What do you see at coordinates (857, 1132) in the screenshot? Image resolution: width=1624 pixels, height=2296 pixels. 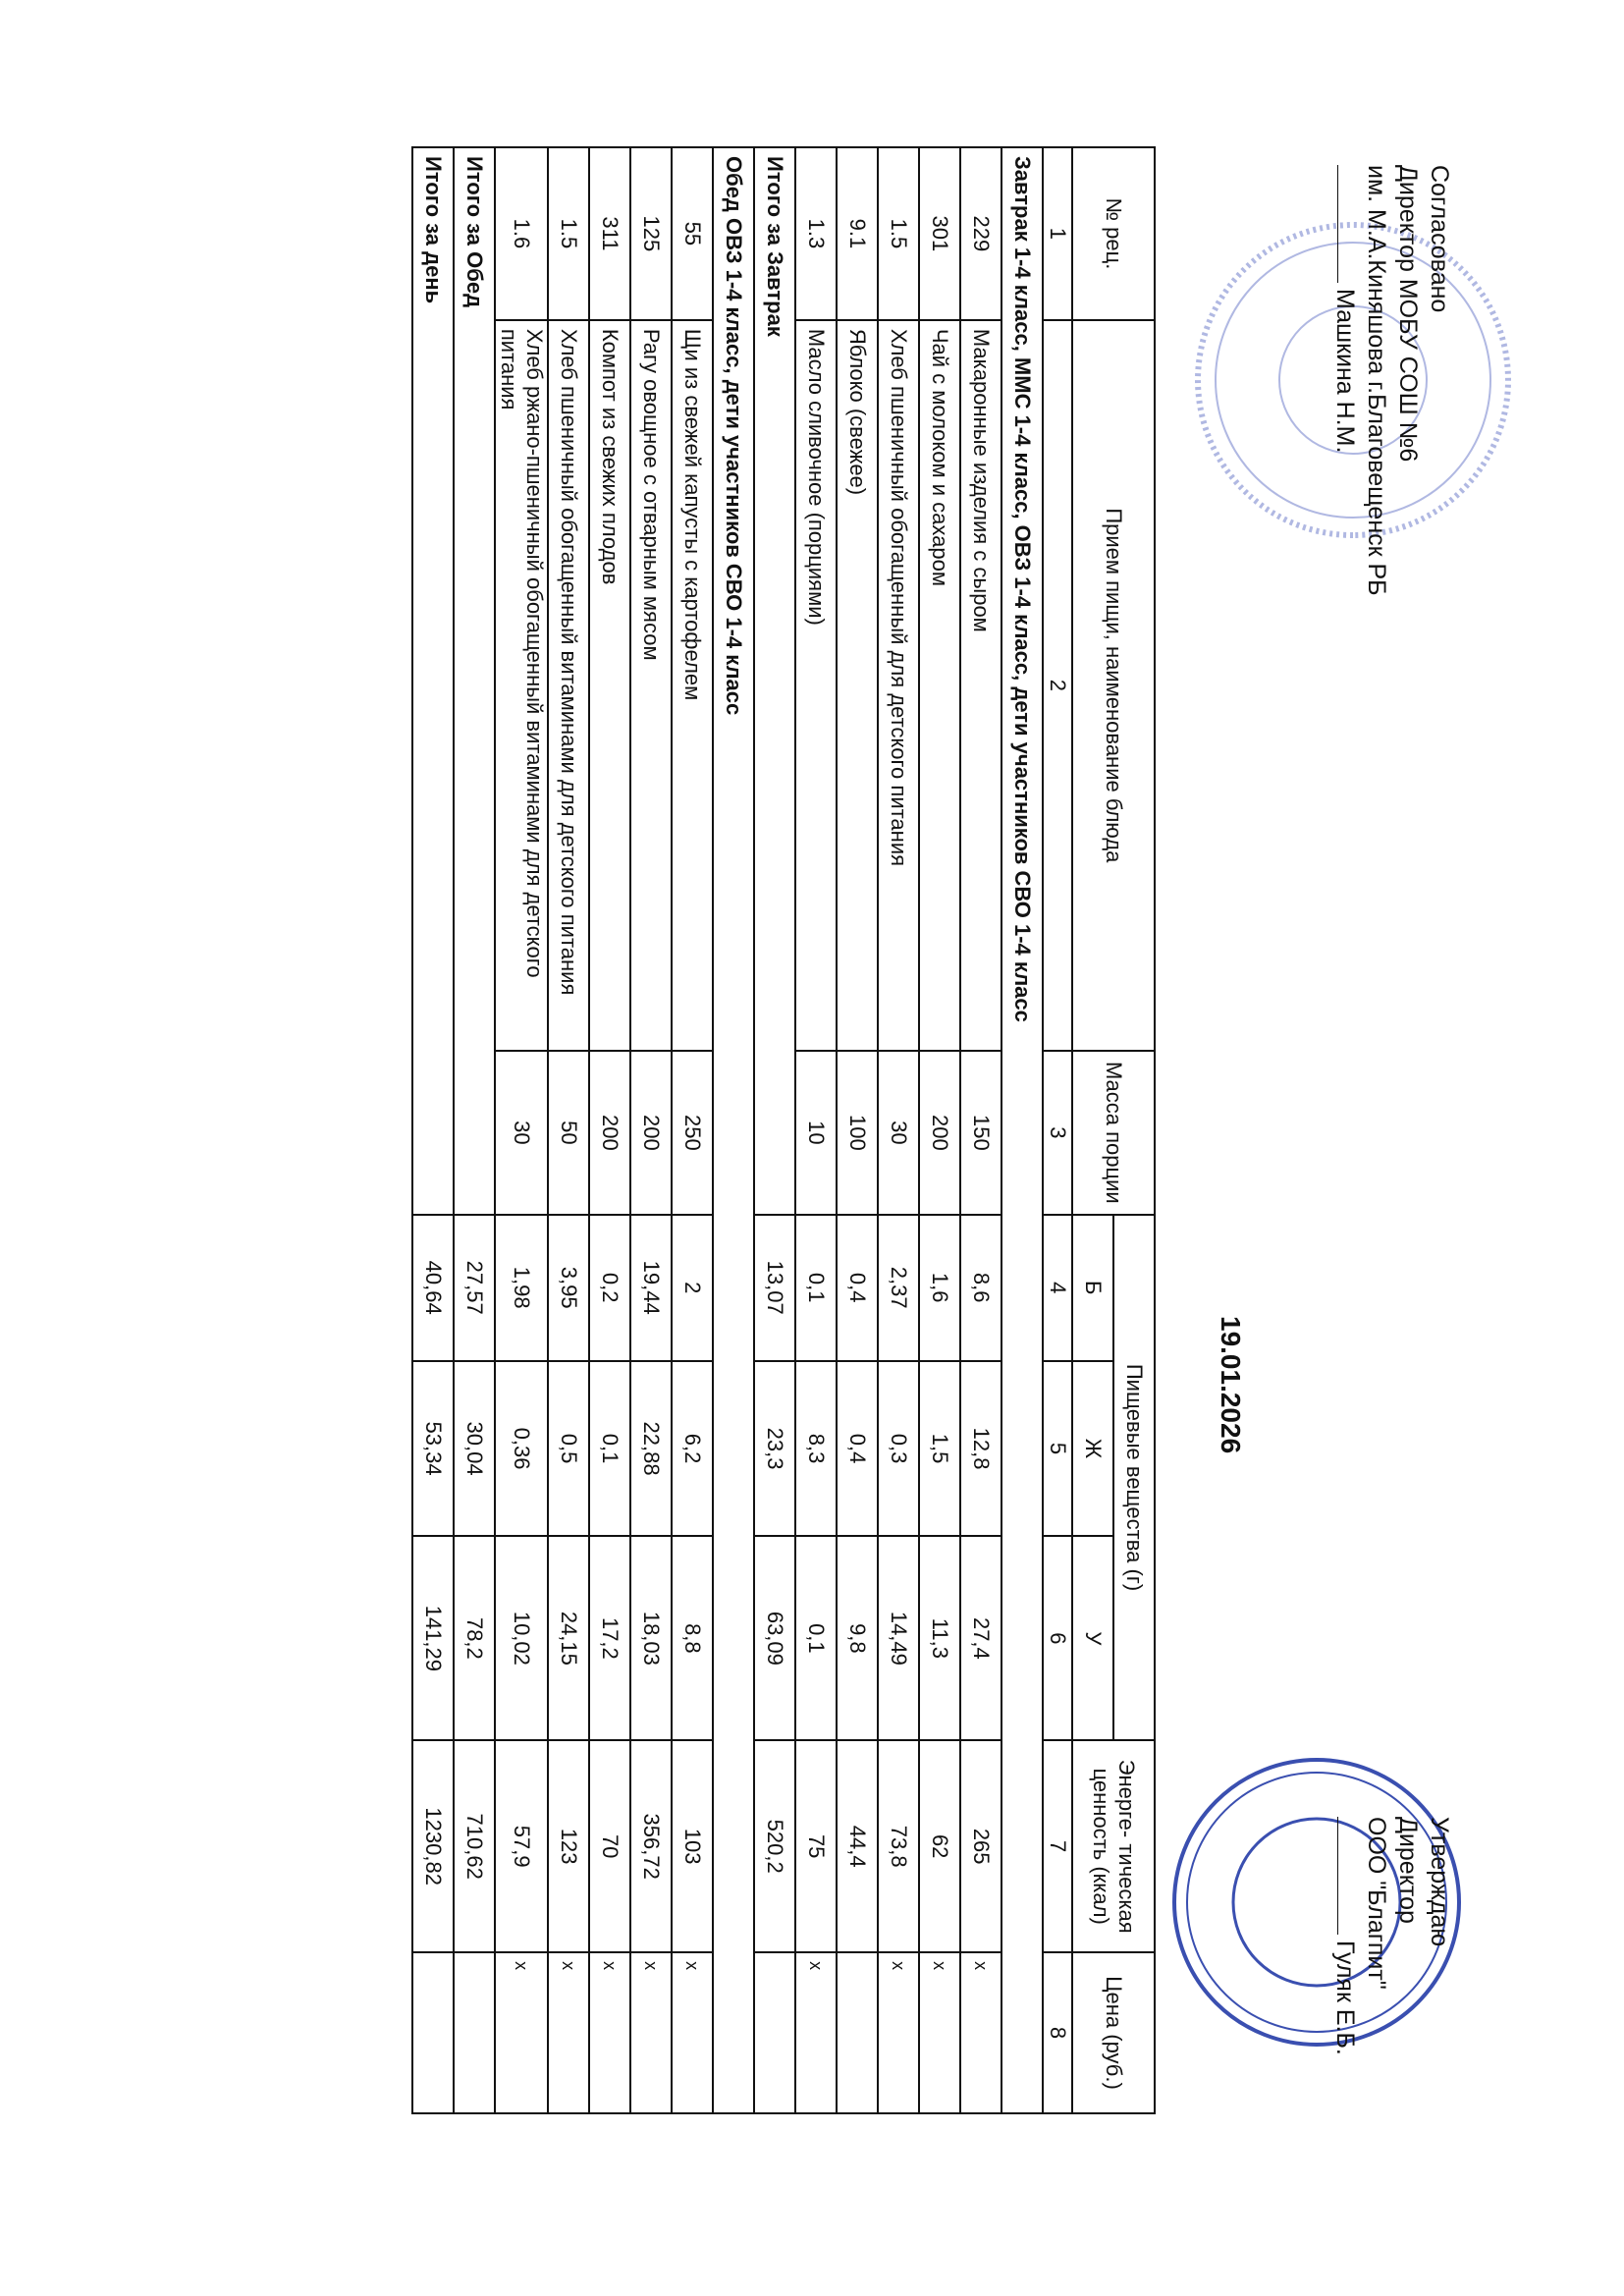 I see `portion-mass: 100` at bounding box center [857, 1132].